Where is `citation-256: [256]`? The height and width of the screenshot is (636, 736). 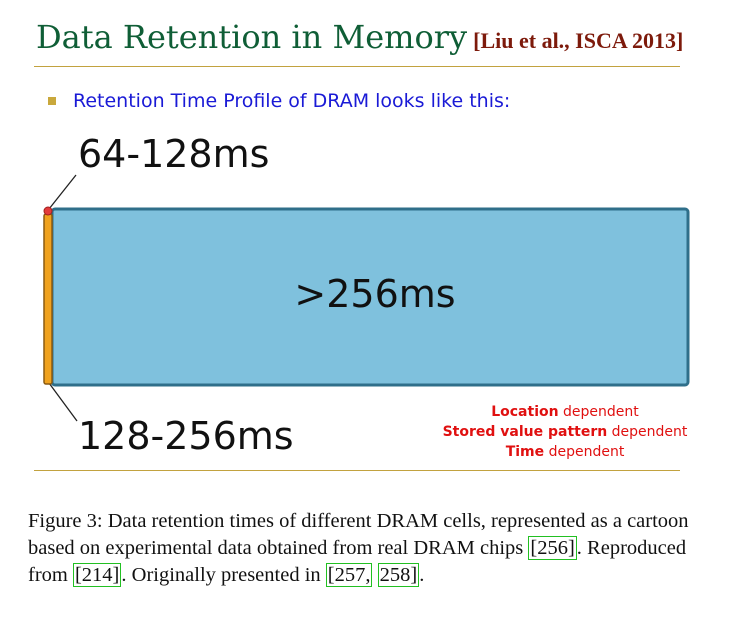
citation-256: [256] is located at coordinates (552, 548).